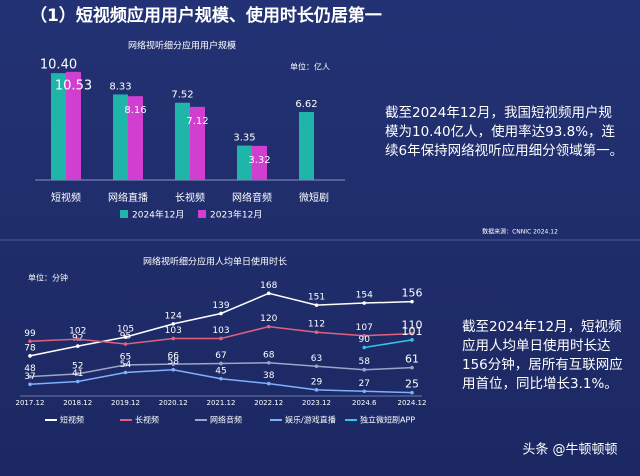 This screenshot has height=476, width=640. I want to click on data-label: 61, so click(412, 359).